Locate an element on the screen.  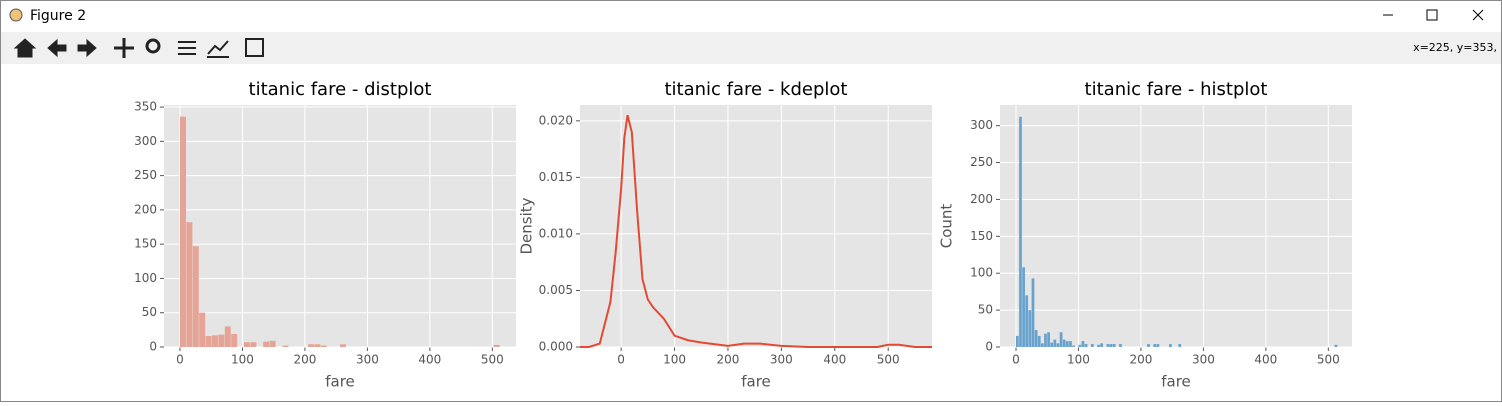
zoom-button is located at coordinates (153, 46).